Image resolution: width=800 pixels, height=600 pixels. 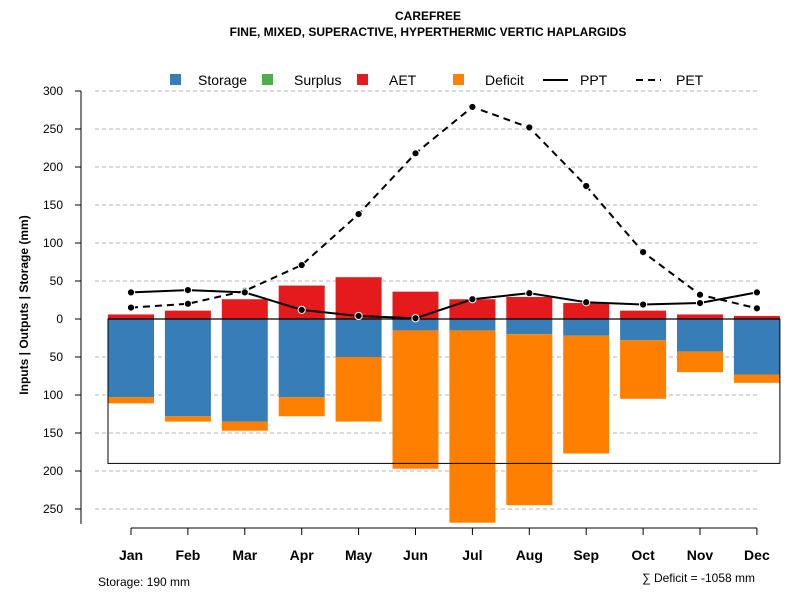 What do you see at coordinates (222, 80) in the screenshot?
I see `legend-label-storage: Storage` at bounding box center [222, 80].